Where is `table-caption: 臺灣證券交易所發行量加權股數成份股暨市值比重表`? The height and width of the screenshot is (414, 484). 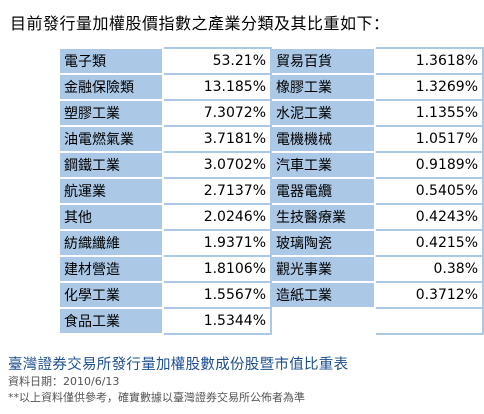
table-caption: 臺灣證券交易所發行量加權股數成份股暨市值比重表 is located at coordinates (178, 365).